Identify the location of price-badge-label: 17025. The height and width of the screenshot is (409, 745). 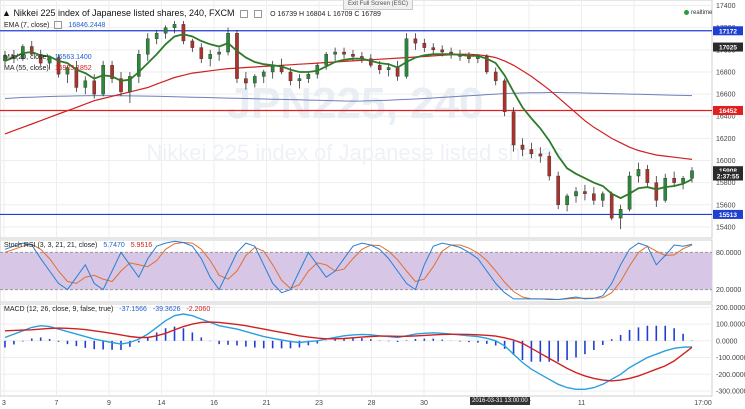
(728, 48).